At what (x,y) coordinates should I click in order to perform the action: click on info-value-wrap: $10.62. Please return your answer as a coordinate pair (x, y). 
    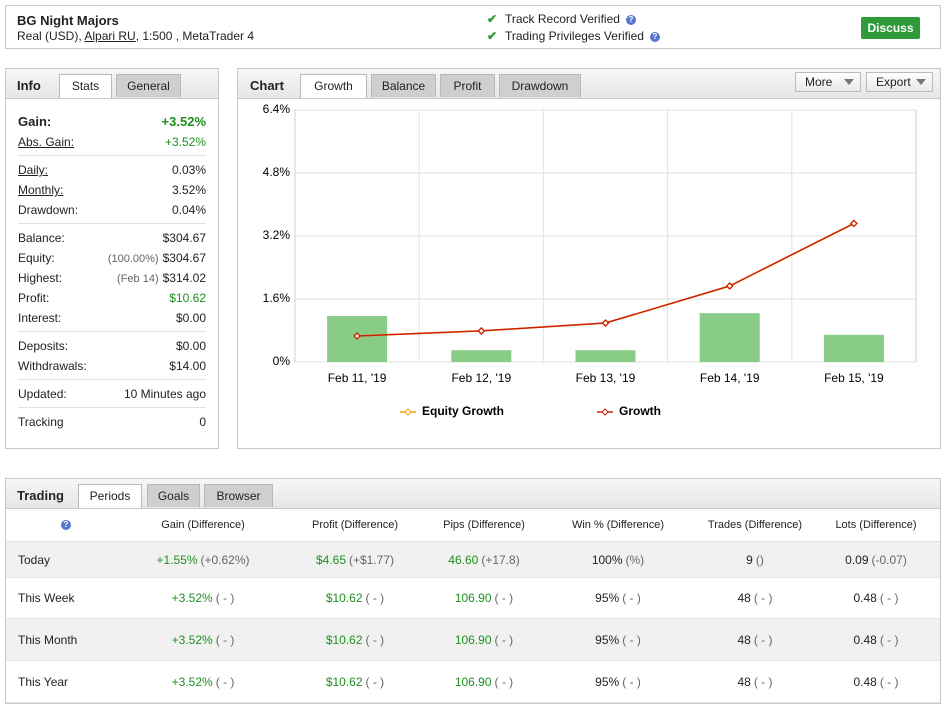
    Looking at the image, I should click on (187, 298).